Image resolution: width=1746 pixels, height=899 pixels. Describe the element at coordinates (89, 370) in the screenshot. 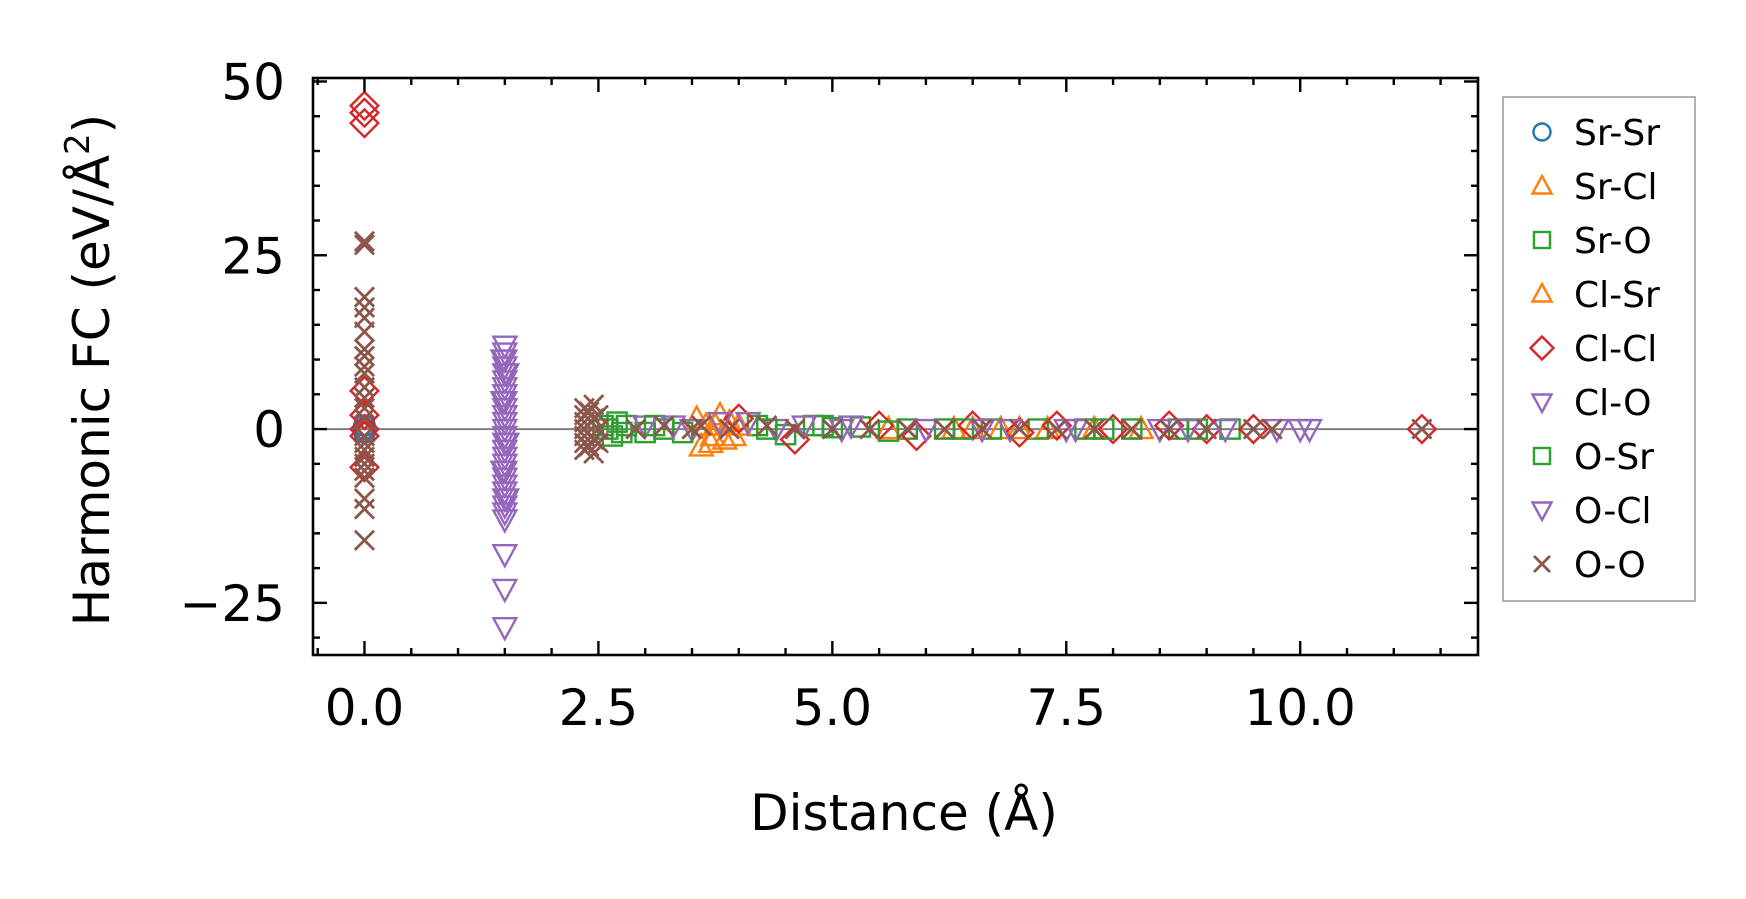

I see `y-axis-label: Harmonic FC (eV/Å2)` at that location.